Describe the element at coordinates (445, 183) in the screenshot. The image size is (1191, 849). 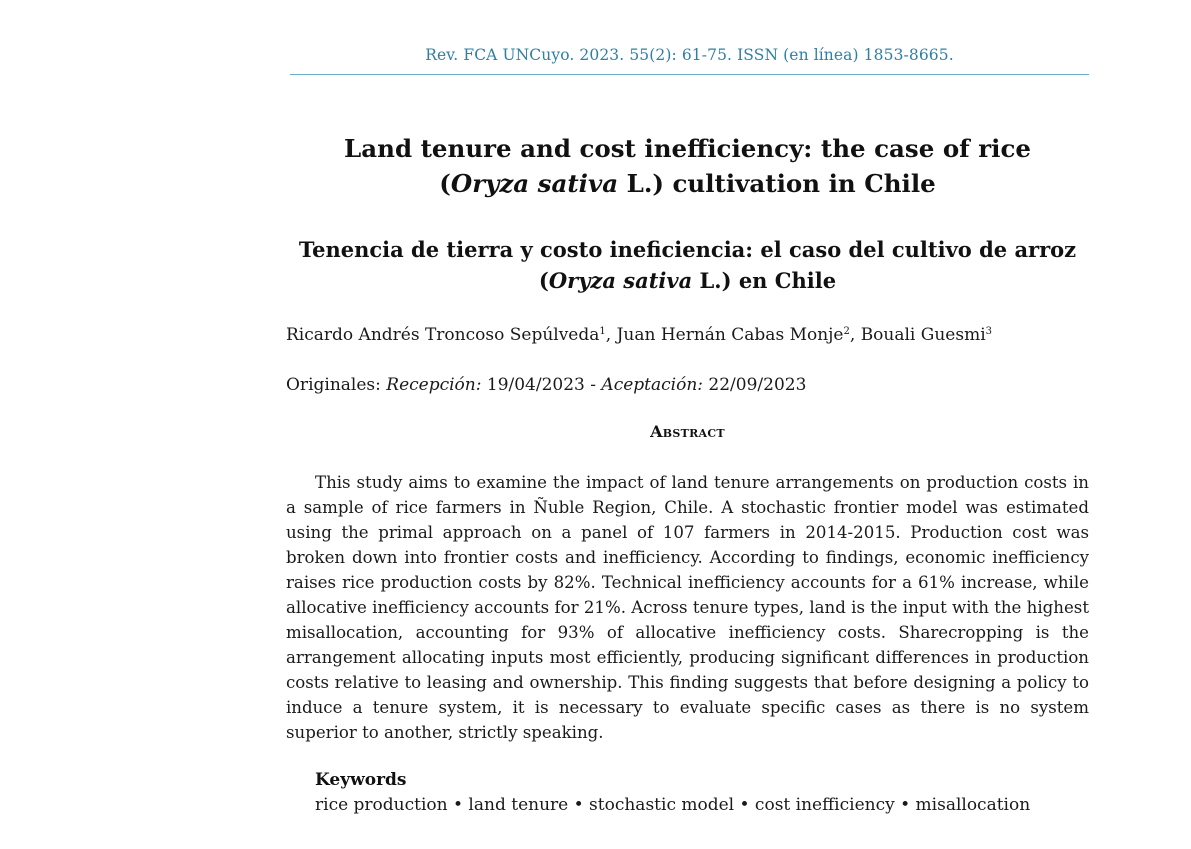
I see `title-en-open-paren: (` at that location.